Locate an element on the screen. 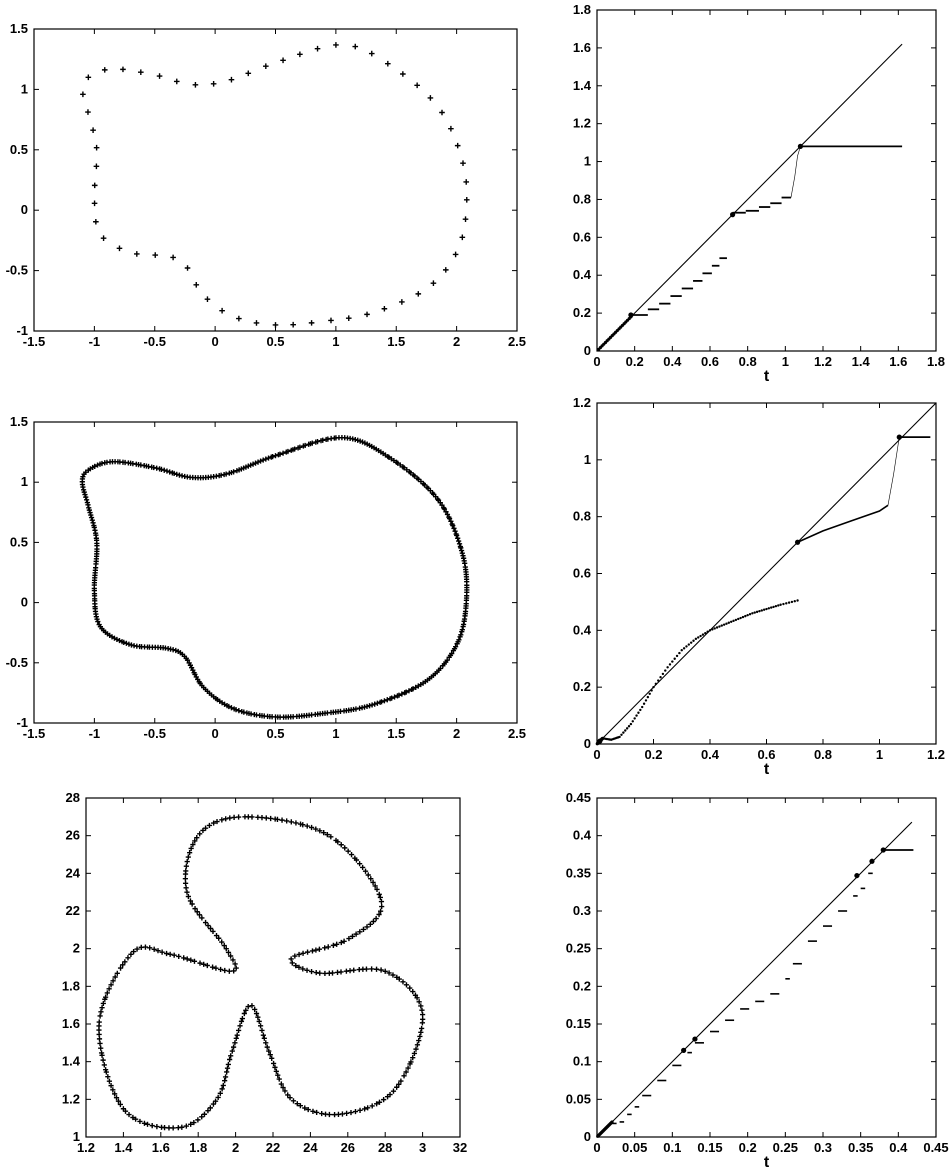 The height and width of the screenshot is (1171, 952). y-tick-label: 1.5 is located at coordinates (19, 421).